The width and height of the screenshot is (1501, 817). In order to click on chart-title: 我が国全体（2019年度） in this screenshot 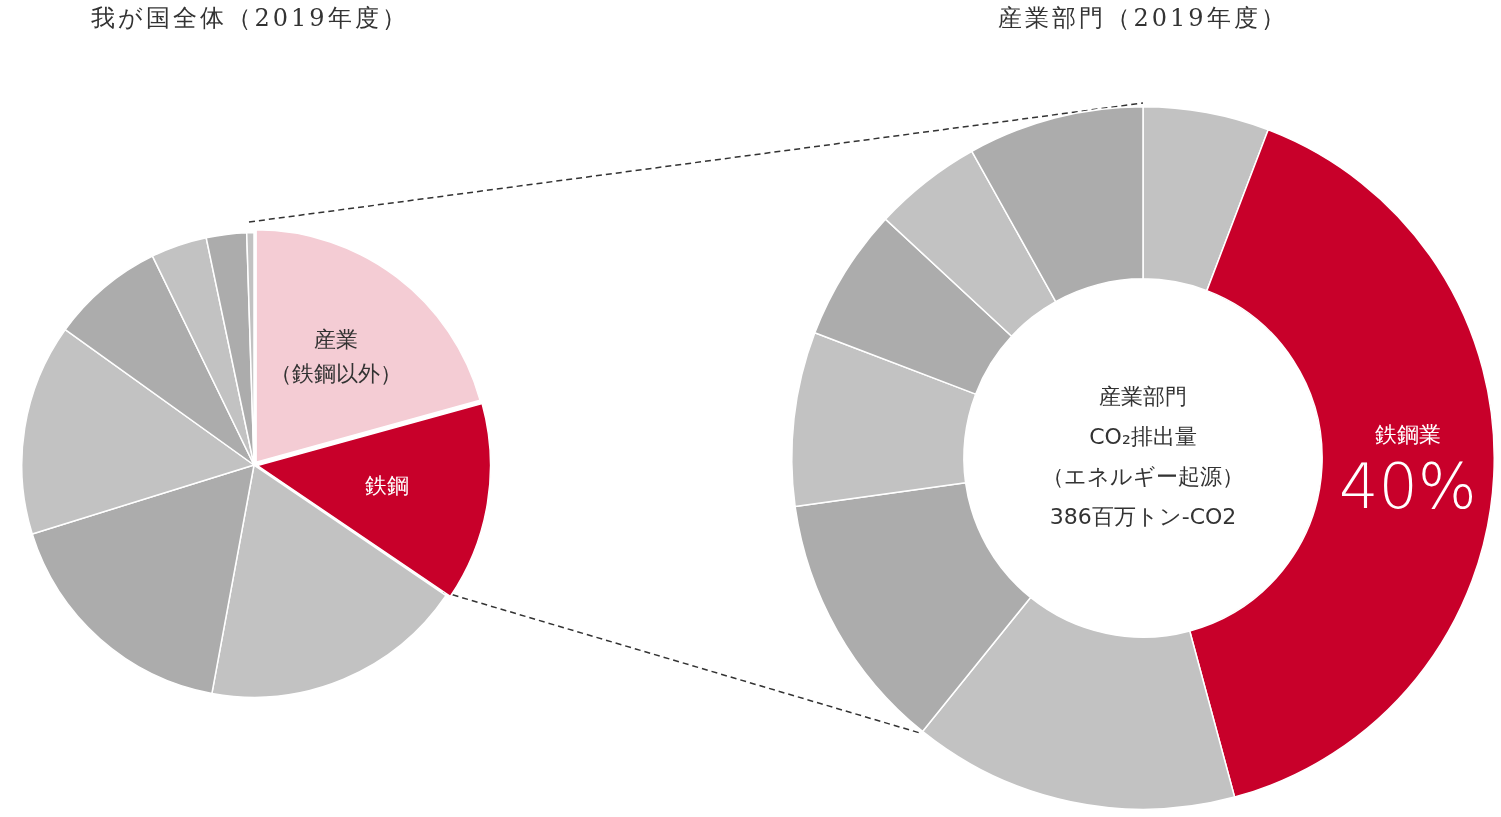, I will do `click(250, 18)`.